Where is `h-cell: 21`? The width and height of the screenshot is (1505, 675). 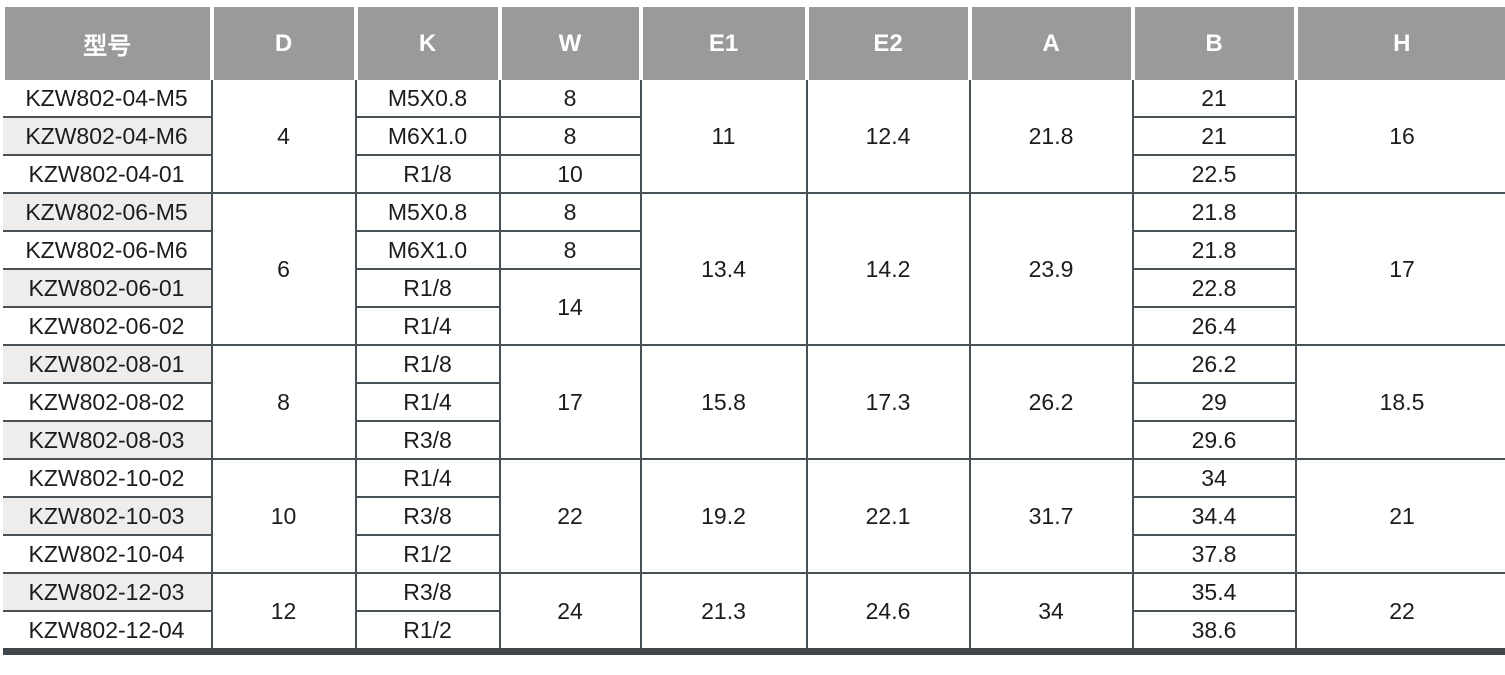 h-cell: 21 is located at coordinates (1399, 516).